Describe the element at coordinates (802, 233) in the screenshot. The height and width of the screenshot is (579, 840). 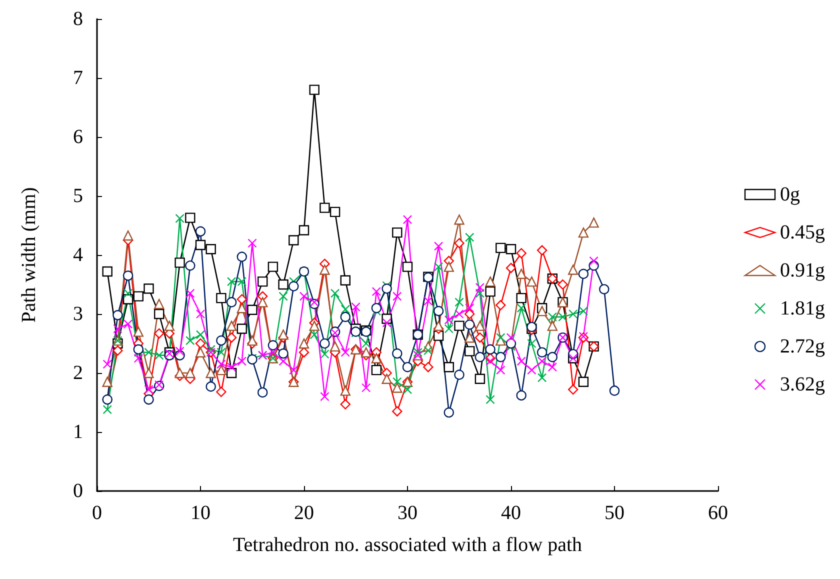
I see `legend-label: 0.45g` at that location.